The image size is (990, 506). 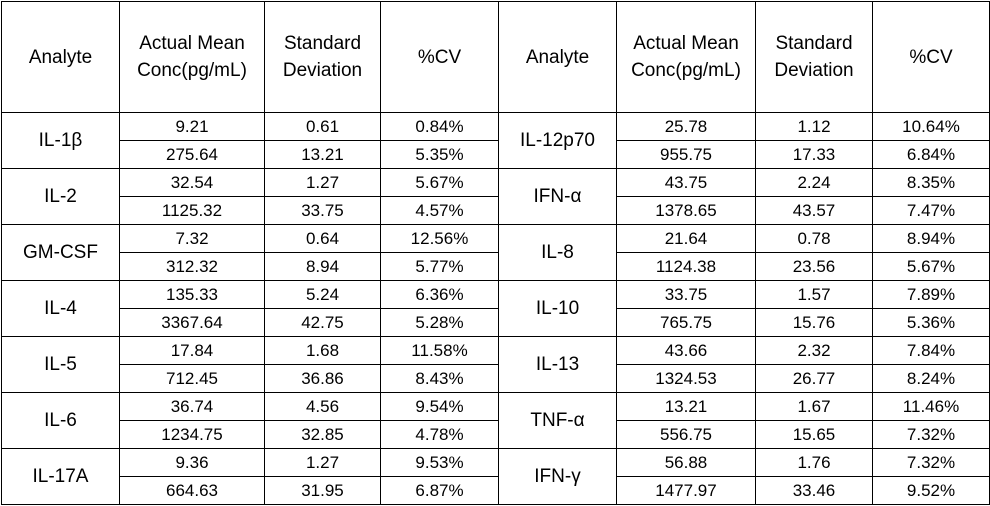 I want to click on std-dev-cell: 15.76, so click(x=814, y=322).